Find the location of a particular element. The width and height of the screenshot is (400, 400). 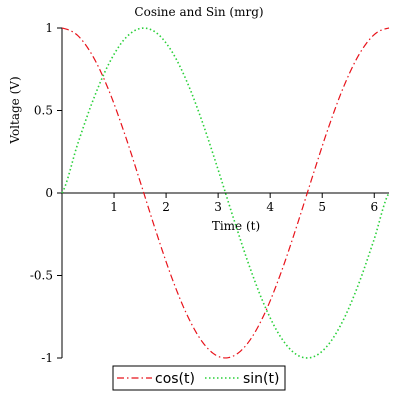

y-tick-label: -1 is located at coordinates (47, 358).